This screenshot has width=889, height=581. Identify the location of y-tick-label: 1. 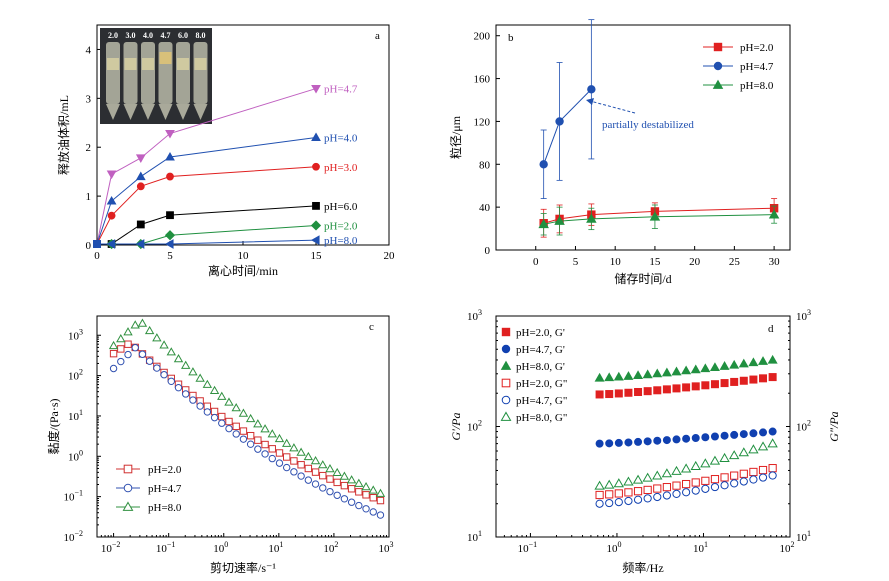
(89, 197).